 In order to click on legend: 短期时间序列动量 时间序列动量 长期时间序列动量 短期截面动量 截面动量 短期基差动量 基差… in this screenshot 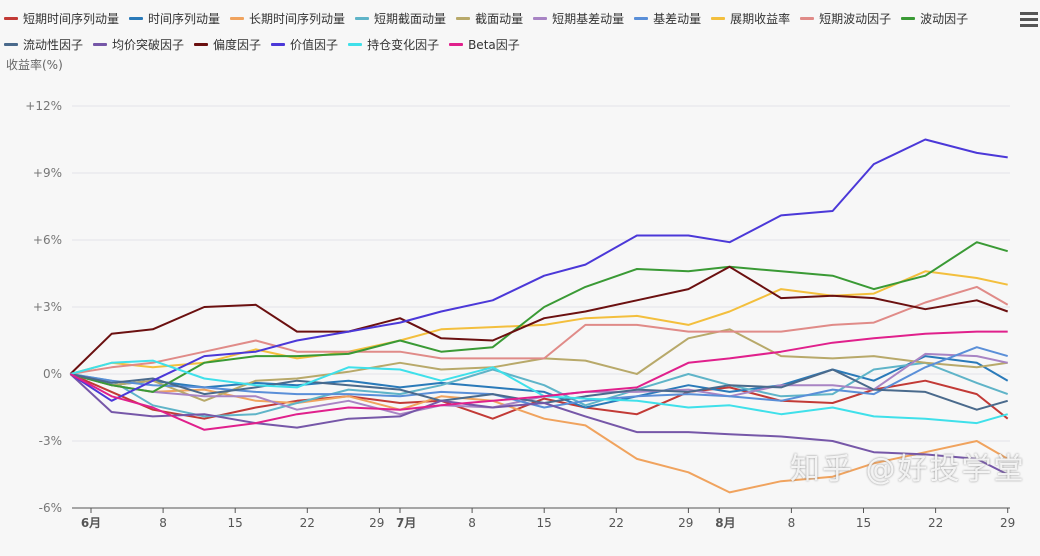, I will do `click(509, 31)`.